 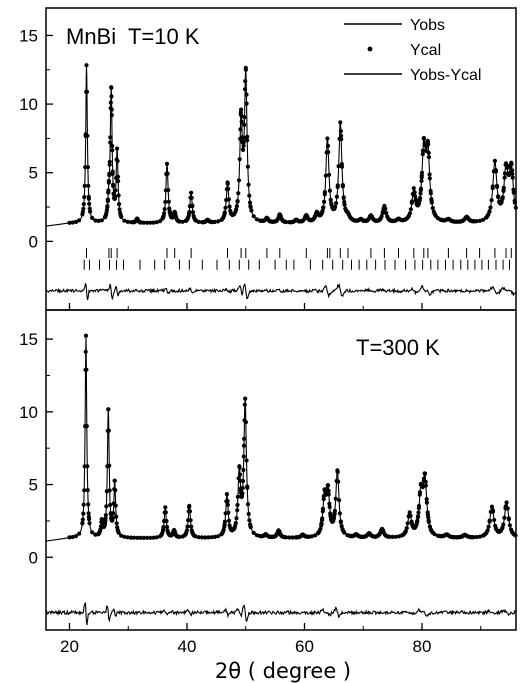 I want to click on legend-label: Yobs, so click(x=427, y=25).